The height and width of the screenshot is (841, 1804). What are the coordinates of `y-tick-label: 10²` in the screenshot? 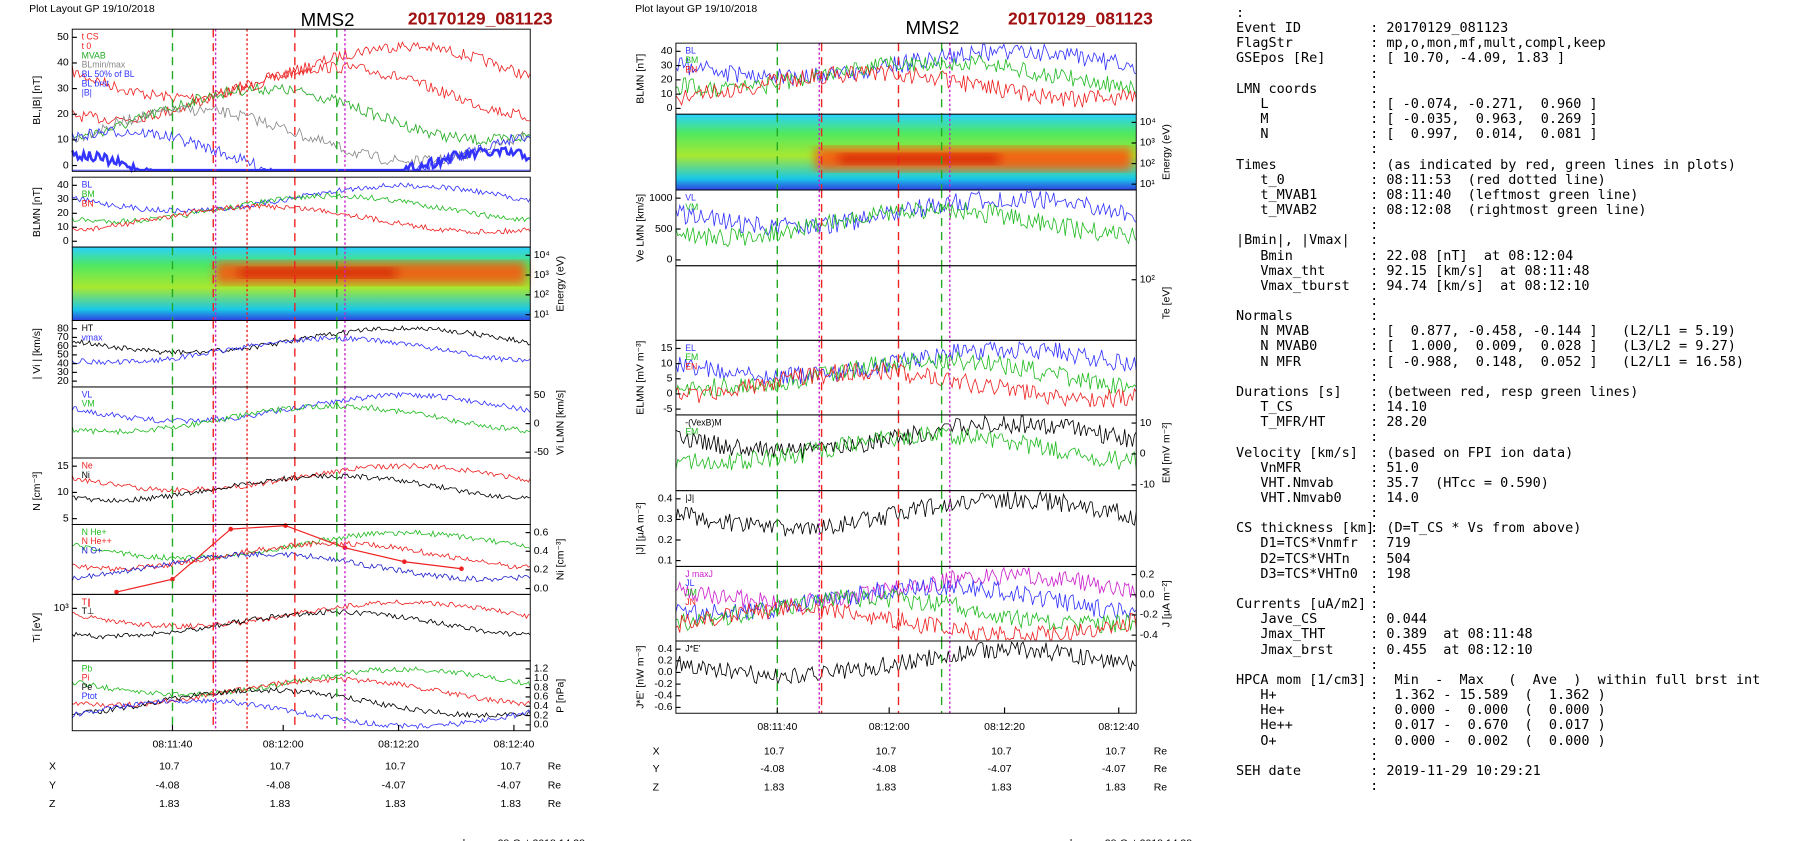 It's located at (542, 295).